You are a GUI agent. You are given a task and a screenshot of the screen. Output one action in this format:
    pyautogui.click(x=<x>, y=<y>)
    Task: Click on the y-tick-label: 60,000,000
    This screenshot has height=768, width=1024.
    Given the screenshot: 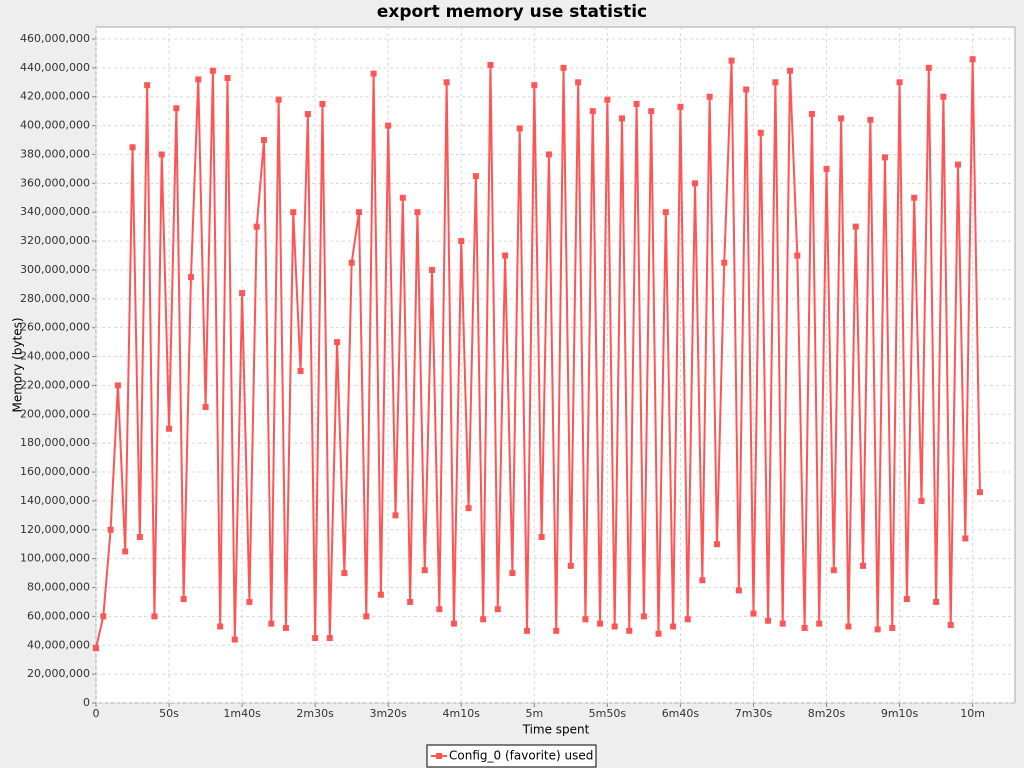 What is the action you would take?
    pyautogui.click(x=58, y=615)
    